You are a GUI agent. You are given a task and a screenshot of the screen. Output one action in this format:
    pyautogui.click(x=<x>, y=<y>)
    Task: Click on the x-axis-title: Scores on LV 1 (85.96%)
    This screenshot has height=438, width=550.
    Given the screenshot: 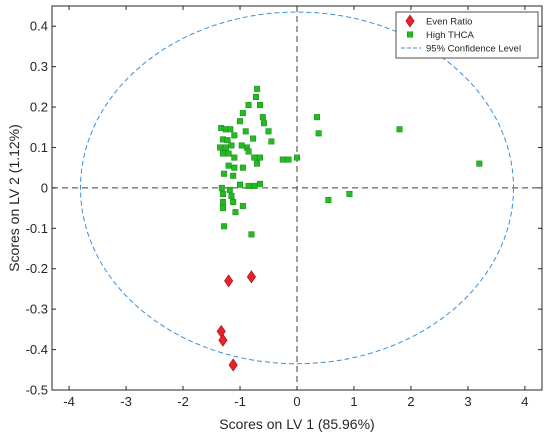 What is the action you would take?
    pyautogui.click(x=296, y=424)
    